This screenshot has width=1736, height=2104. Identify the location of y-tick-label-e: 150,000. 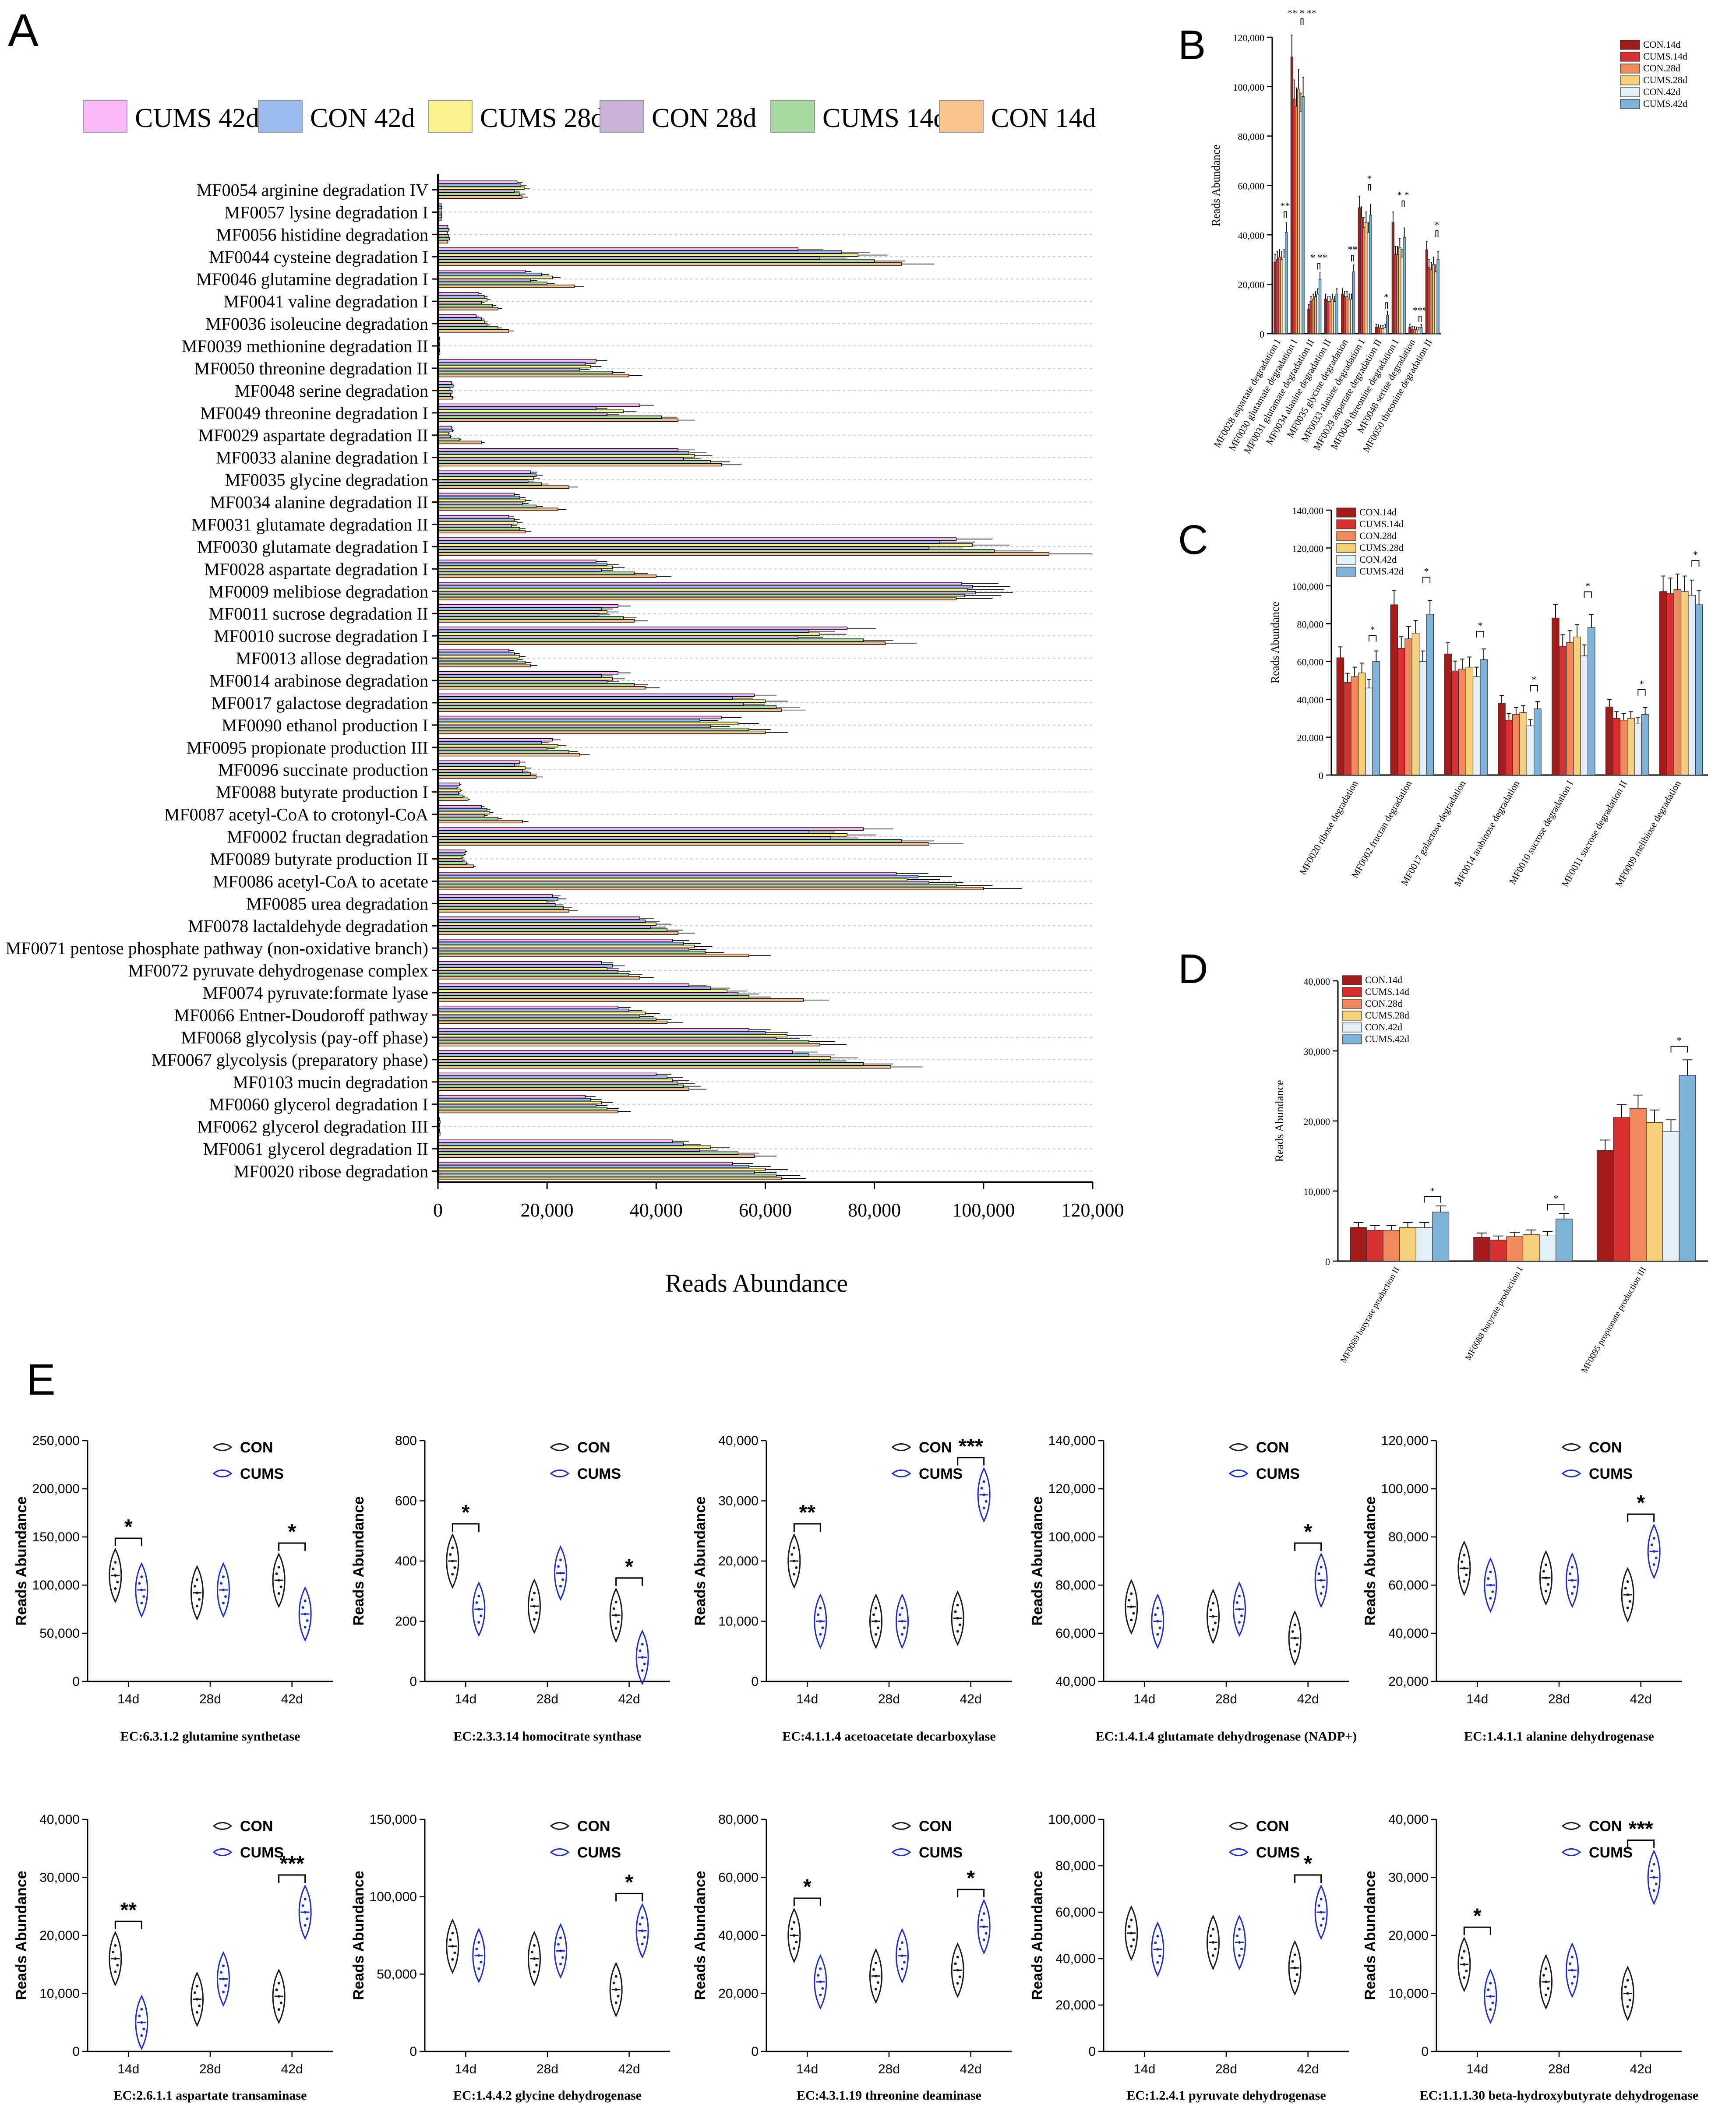
(393, 1819).